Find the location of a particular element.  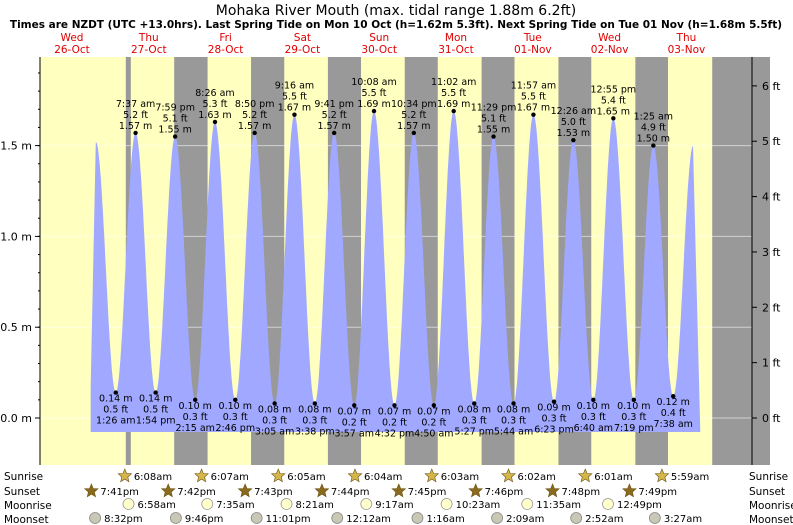

right-tick-label: 4 ft is located at coordinates (771, 197).